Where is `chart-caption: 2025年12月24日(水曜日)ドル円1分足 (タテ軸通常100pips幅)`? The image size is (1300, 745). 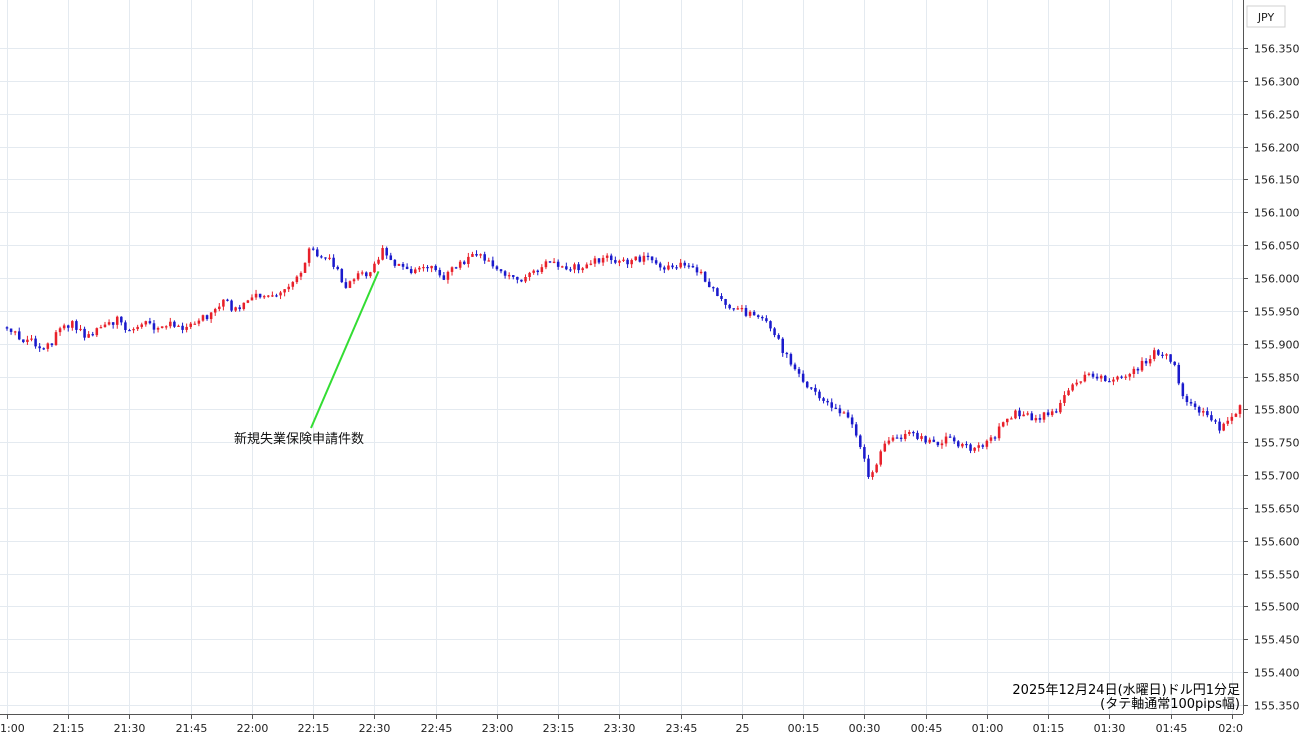 chart-caption: 2025年12月24日(水曜日)ドル円1分足 (タテ軸通常100pips幅) is located at coordinates (1126, 697).